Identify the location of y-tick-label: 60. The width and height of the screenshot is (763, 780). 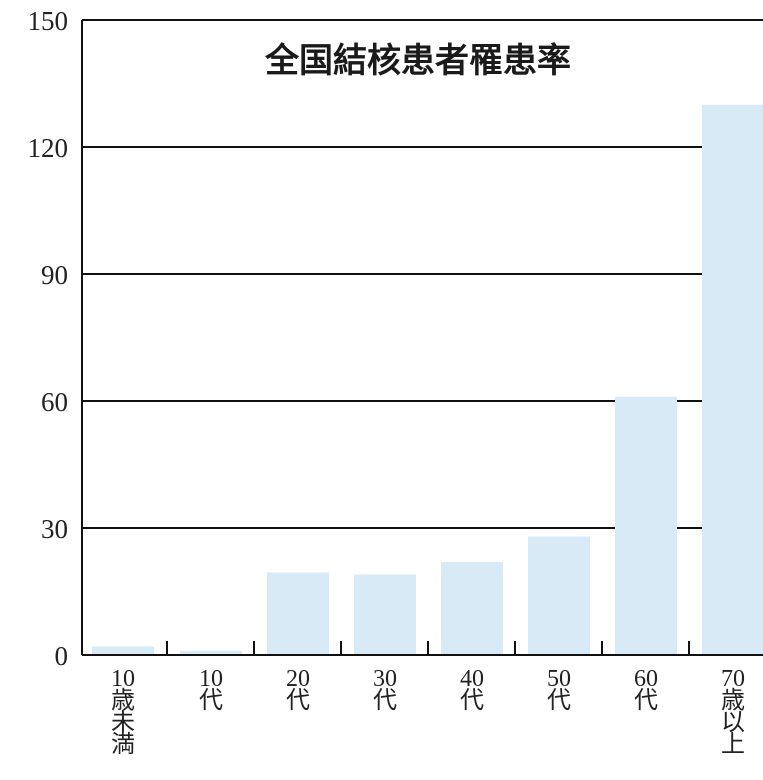
(54, 402).